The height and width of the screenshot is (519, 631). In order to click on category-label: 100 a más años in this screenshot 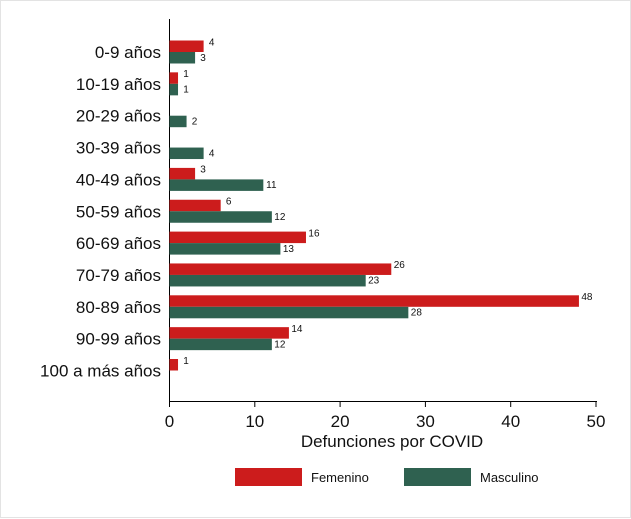, I will do `click(100, 371)`.